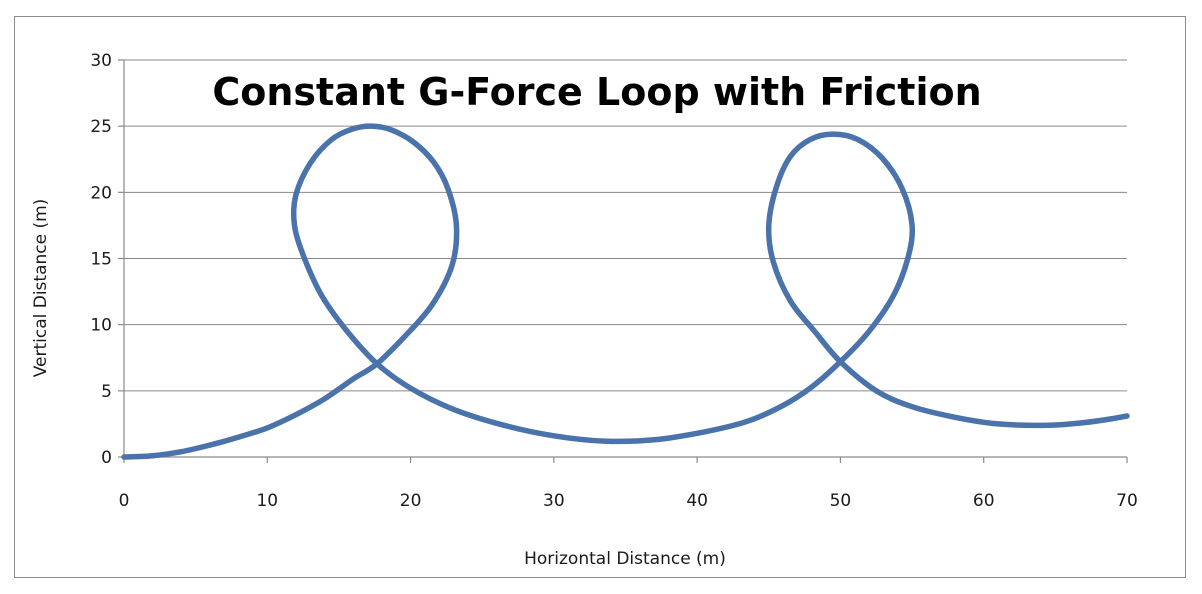 This screenshot has width=1202, height=594. Describe the element at coordinates (101, 127) in the screenshot. I see `y-tick-label: 25` at that location.